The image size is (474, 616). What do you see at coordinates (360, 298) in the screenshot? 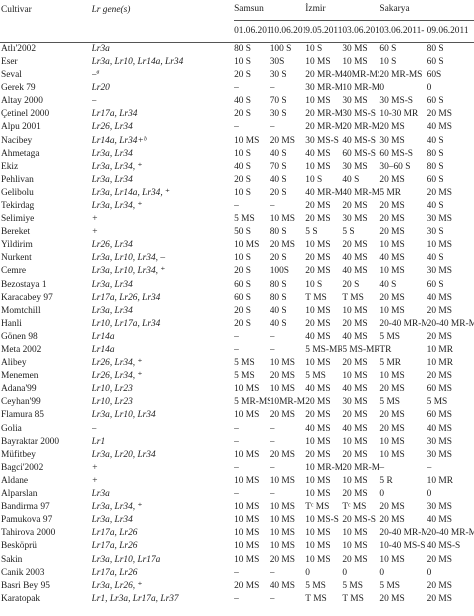
I see `izmir-0306-cell: T MS` at bounding box center [360, 298].